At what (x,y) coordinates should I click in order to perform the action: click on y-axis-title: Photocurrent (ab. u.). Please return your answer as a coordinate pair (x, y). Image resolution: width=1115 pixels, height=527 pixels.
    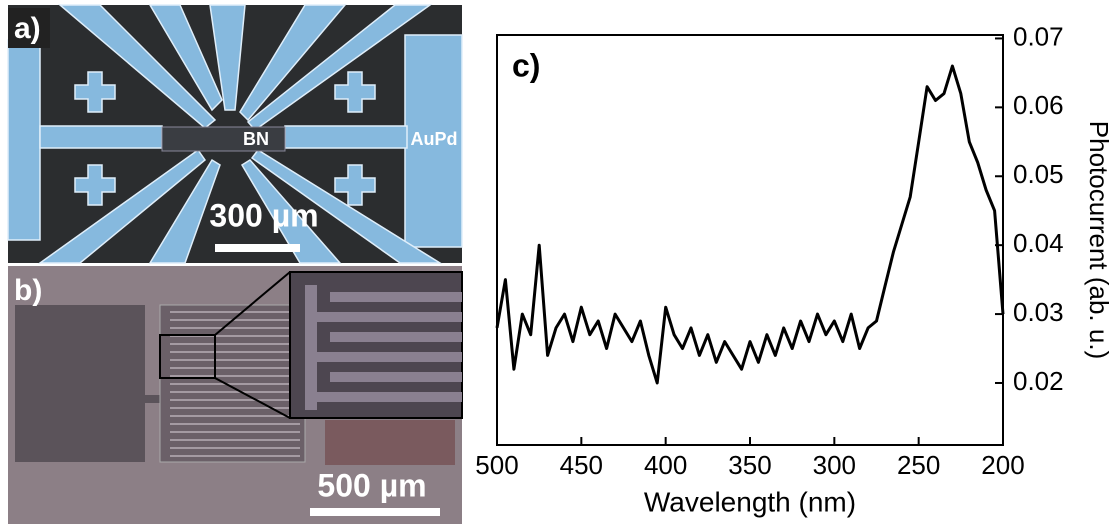
    Looking at the image, I should click on (1099, 240).